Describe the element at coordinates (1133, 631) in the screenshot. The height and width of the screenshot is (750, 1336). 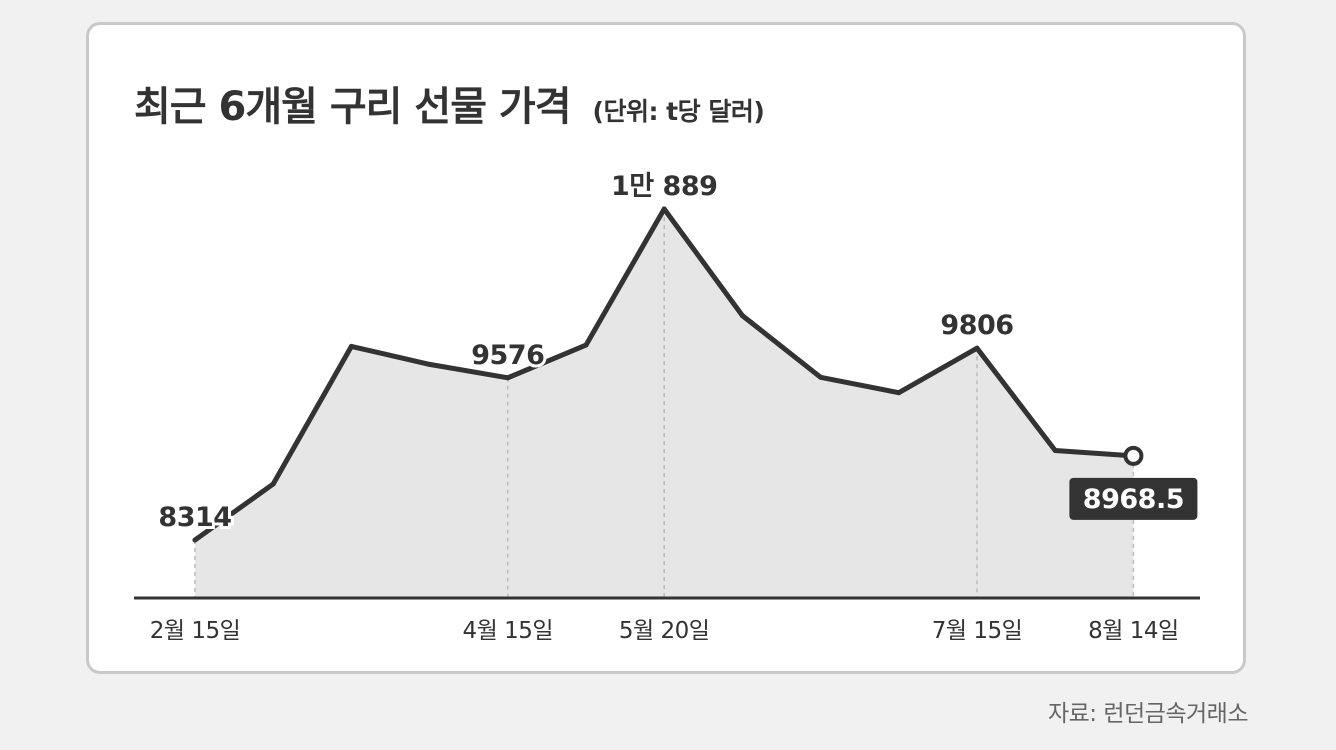
I see `x-tick-label: 8월 14일` at that location.